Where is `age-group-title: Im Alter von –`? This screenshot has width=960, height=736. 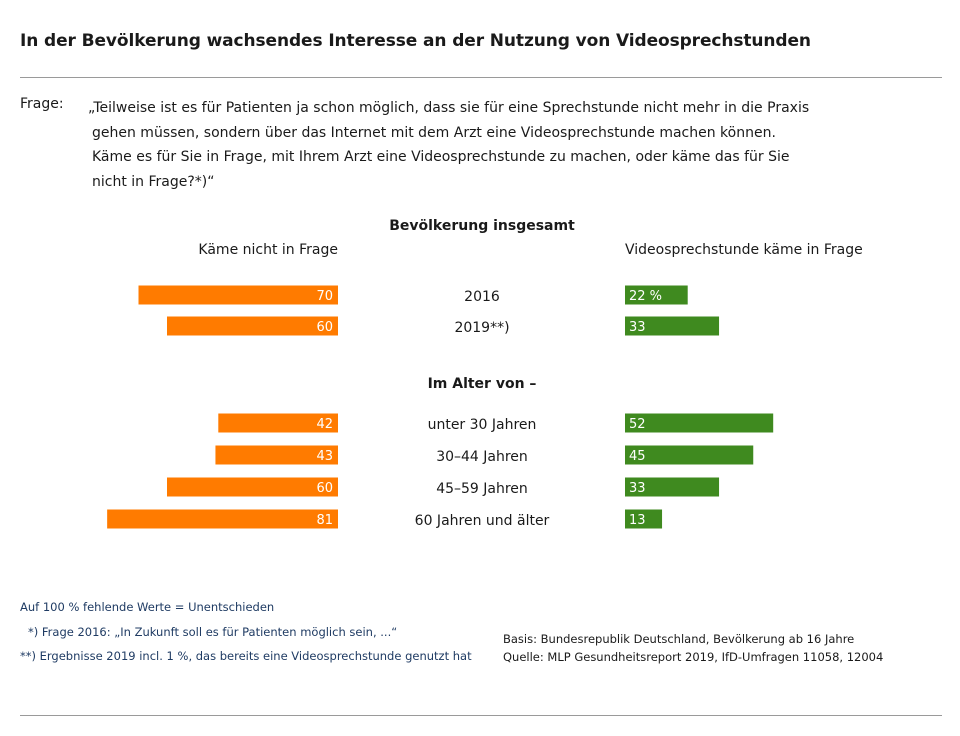 age-group-title: Im Alter von – is located at coordinates (482, 384).